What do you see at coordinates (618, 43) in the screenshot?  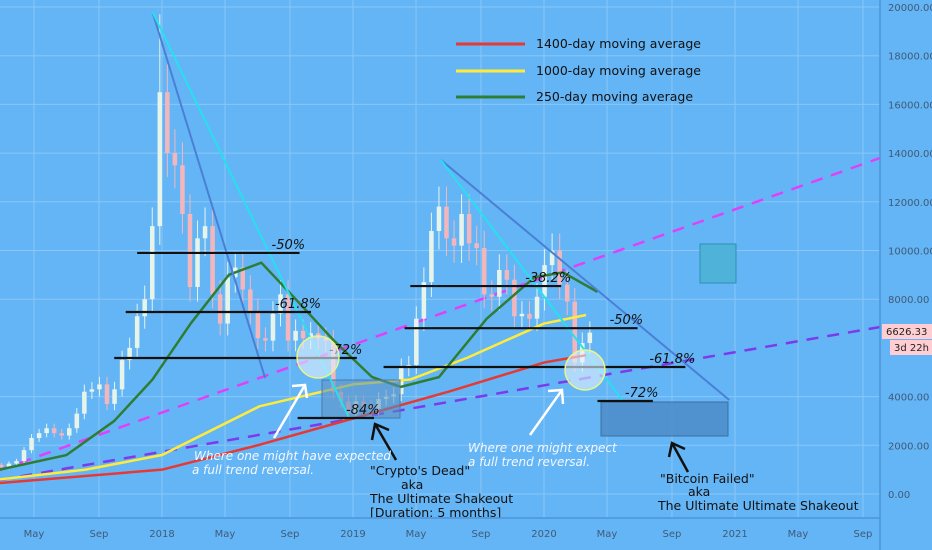 I see `legend-label-1400: 1400-day moving average` at bounding box center [618, 43].